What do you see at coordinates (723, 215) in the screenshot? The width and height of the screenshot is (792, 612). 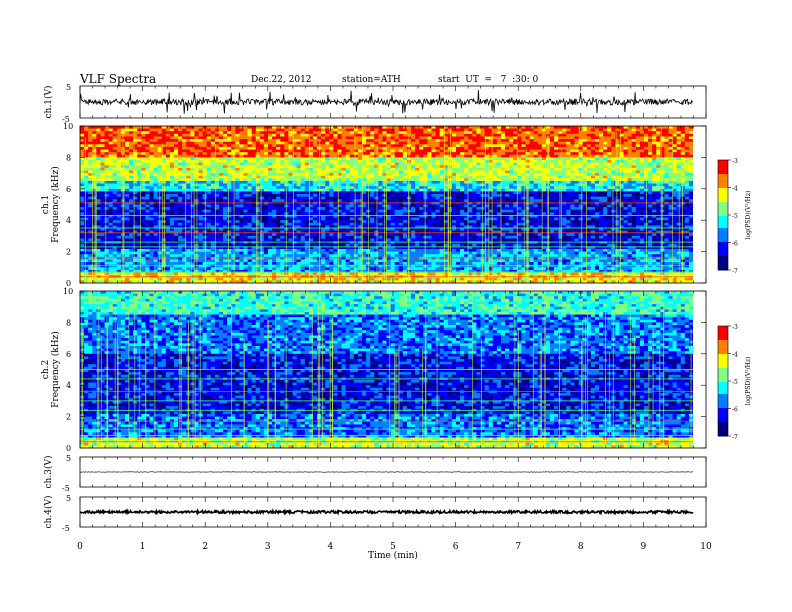 I see `ch1-colorbar` at bounding box center [723, 215].